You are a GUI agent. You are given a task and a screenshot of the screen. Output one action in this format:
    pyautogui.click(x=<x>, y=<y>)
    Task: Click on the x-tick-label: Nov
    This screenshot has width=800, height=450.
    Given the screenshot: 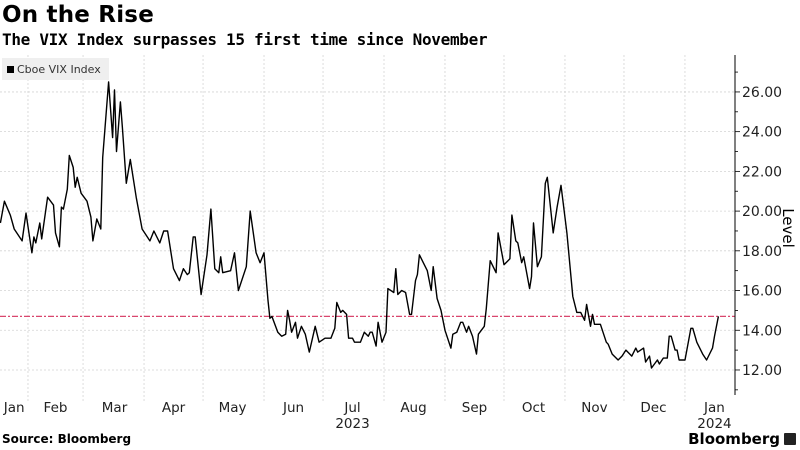 What is the action you would take?
    pyautogui.click(x=594, y=408)
    